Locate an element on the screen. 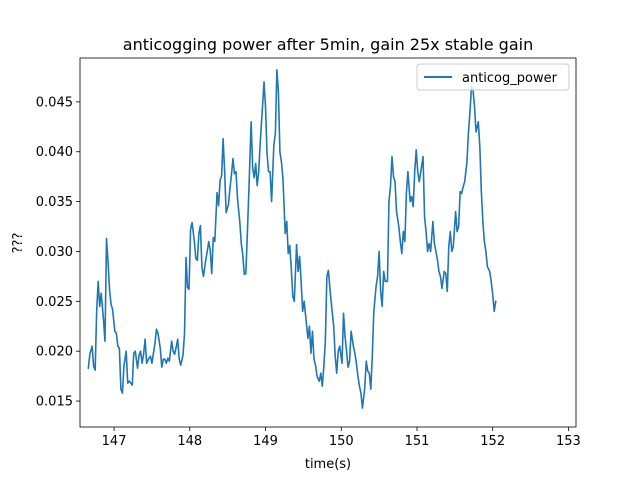 Image resolution: width=640 pixels, height=484 pixels. x-tick-label: 149 is located at coordinates (265, 441).